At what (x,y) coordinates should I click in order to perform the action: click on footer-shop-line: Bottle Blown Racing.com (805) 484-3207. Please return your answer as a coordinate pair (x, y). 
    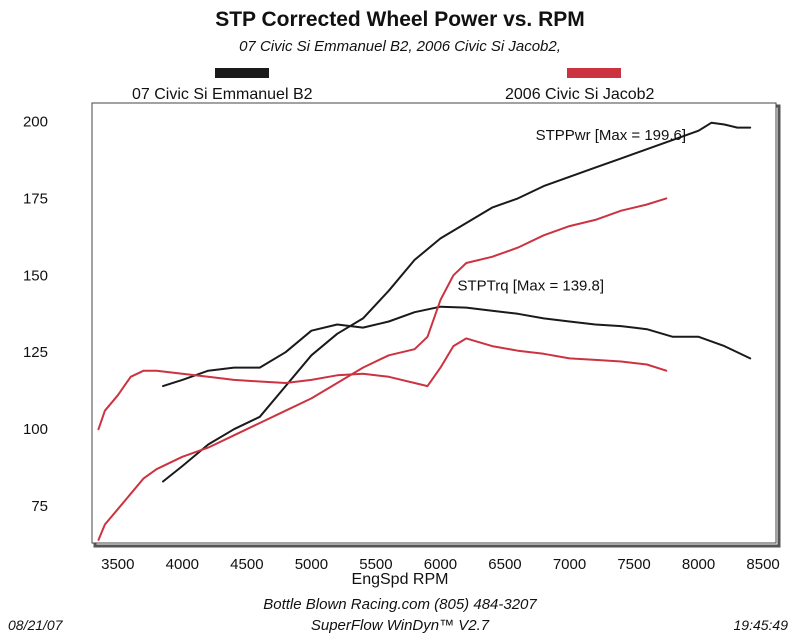
    Looking at the image, I should click on (400, 604).